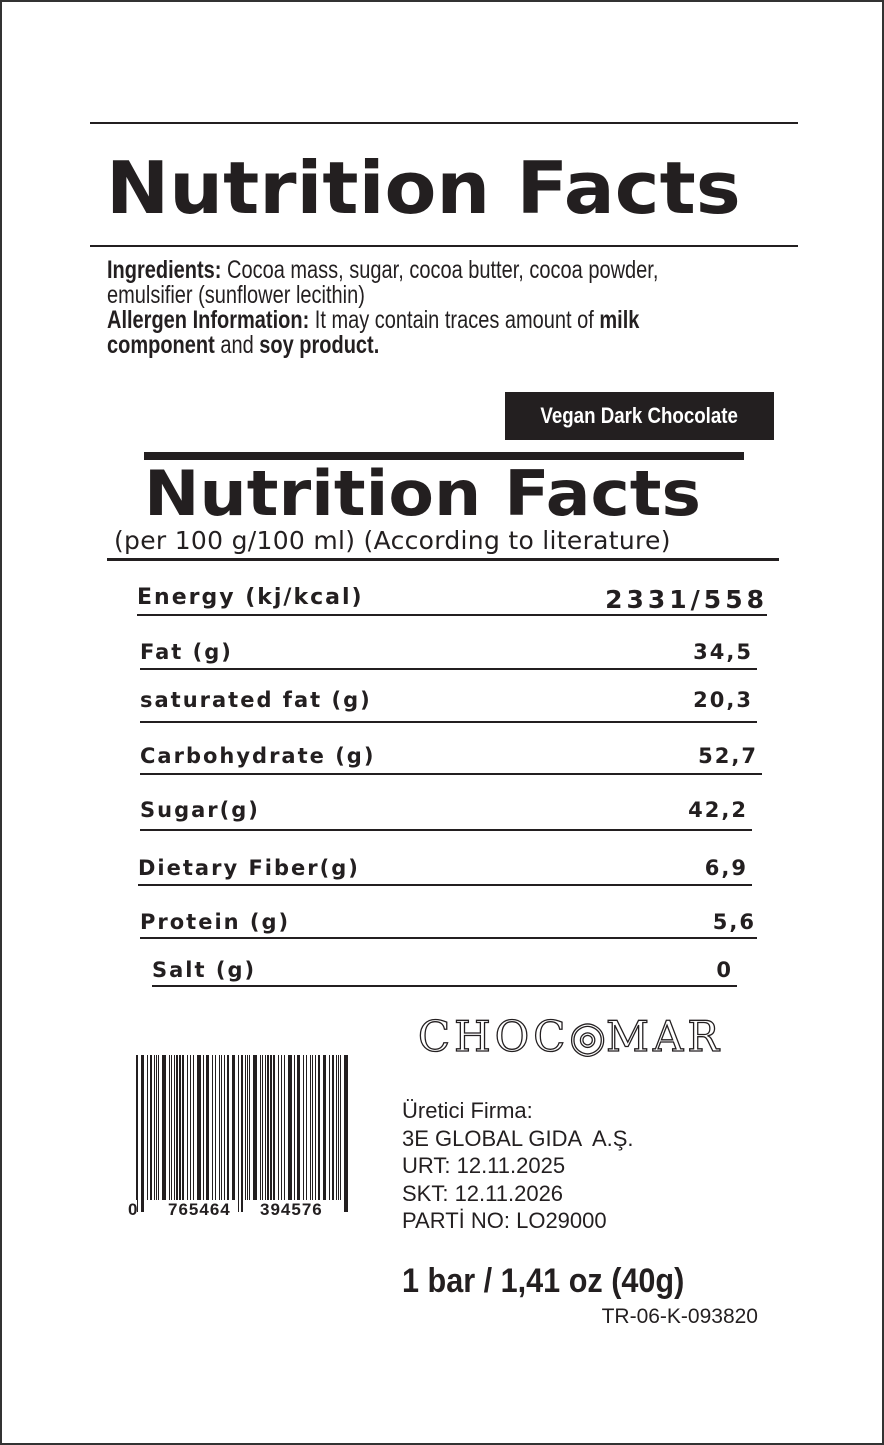 The image size is (884, 1445). What do you see at coordinates (484, 1165) in the screenshot?
I see `production-date: URT: 12.11.2025` at bounding box center [484, 1165].